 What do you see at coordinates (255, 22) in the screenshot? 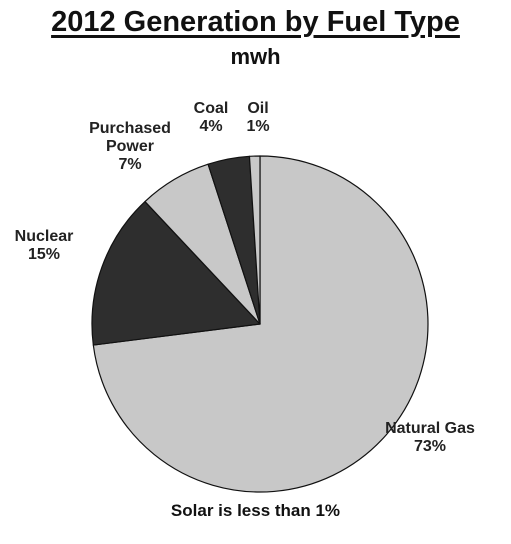
I see `chart-title: 2012 Generation by Fuel Type` at bounding box center [255, 22].